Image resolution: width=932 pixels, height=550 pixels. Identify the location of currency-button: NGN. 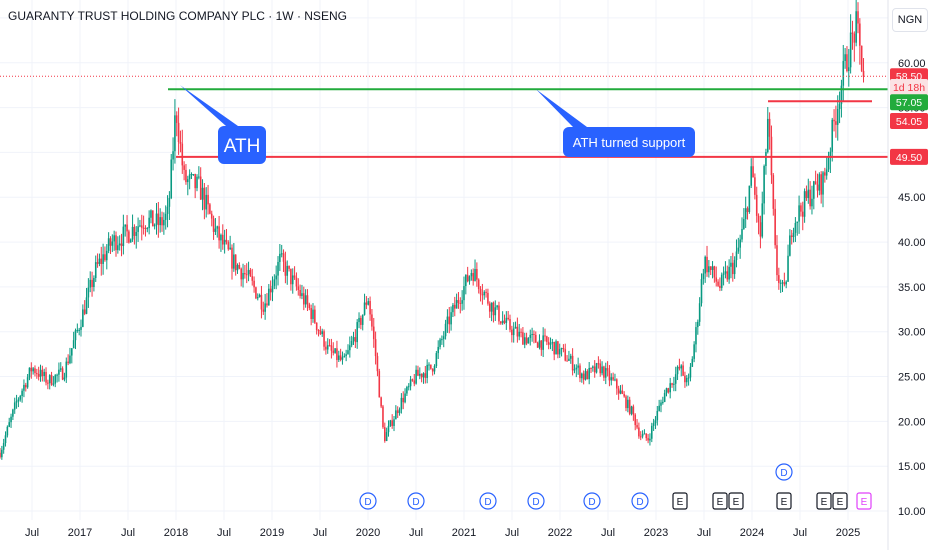
(910, 20).